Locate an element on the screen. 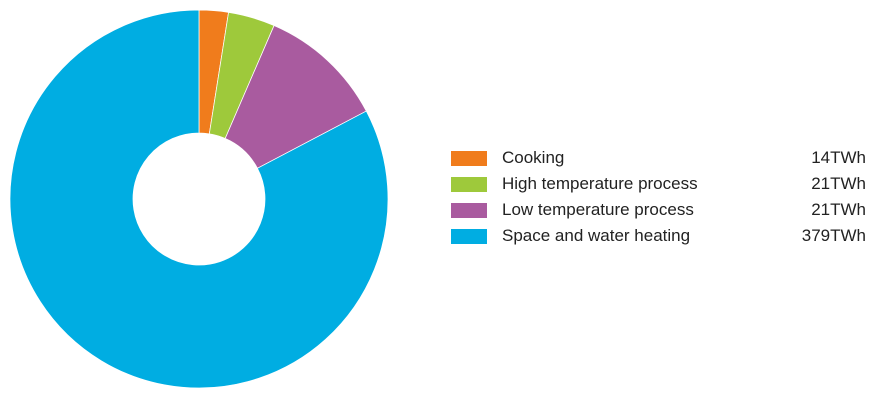  legend-swatch-high-temperature-process is located at coordinates (469, 184).